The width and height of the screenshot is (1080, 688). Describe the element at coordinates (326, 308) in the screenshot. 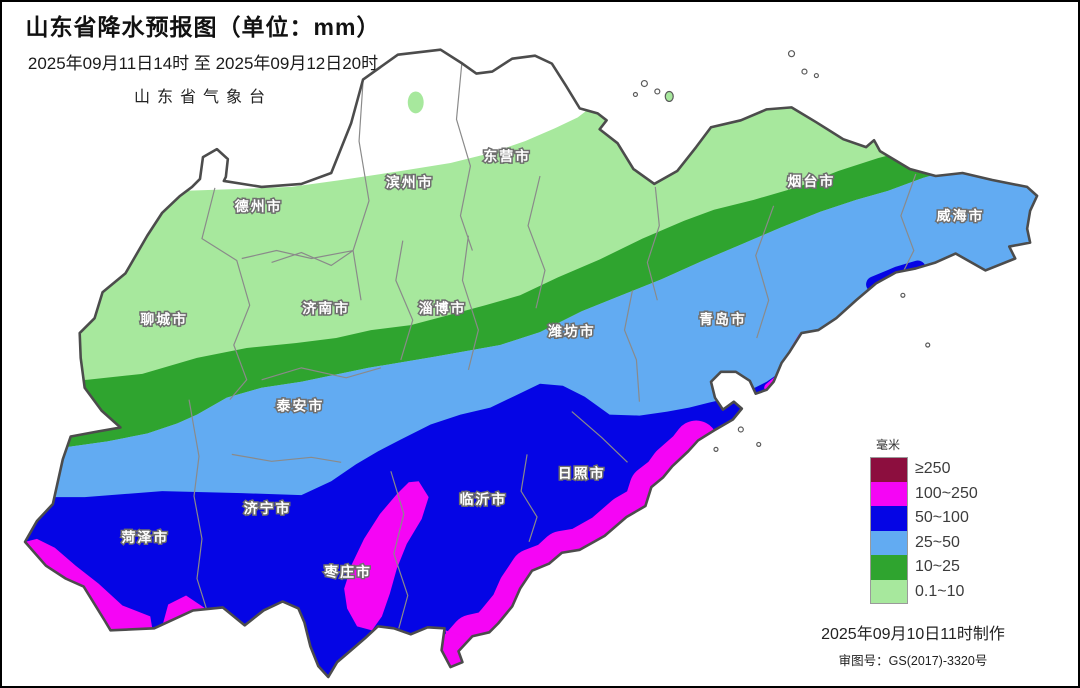

I see `city-label: 济南市` at that location.